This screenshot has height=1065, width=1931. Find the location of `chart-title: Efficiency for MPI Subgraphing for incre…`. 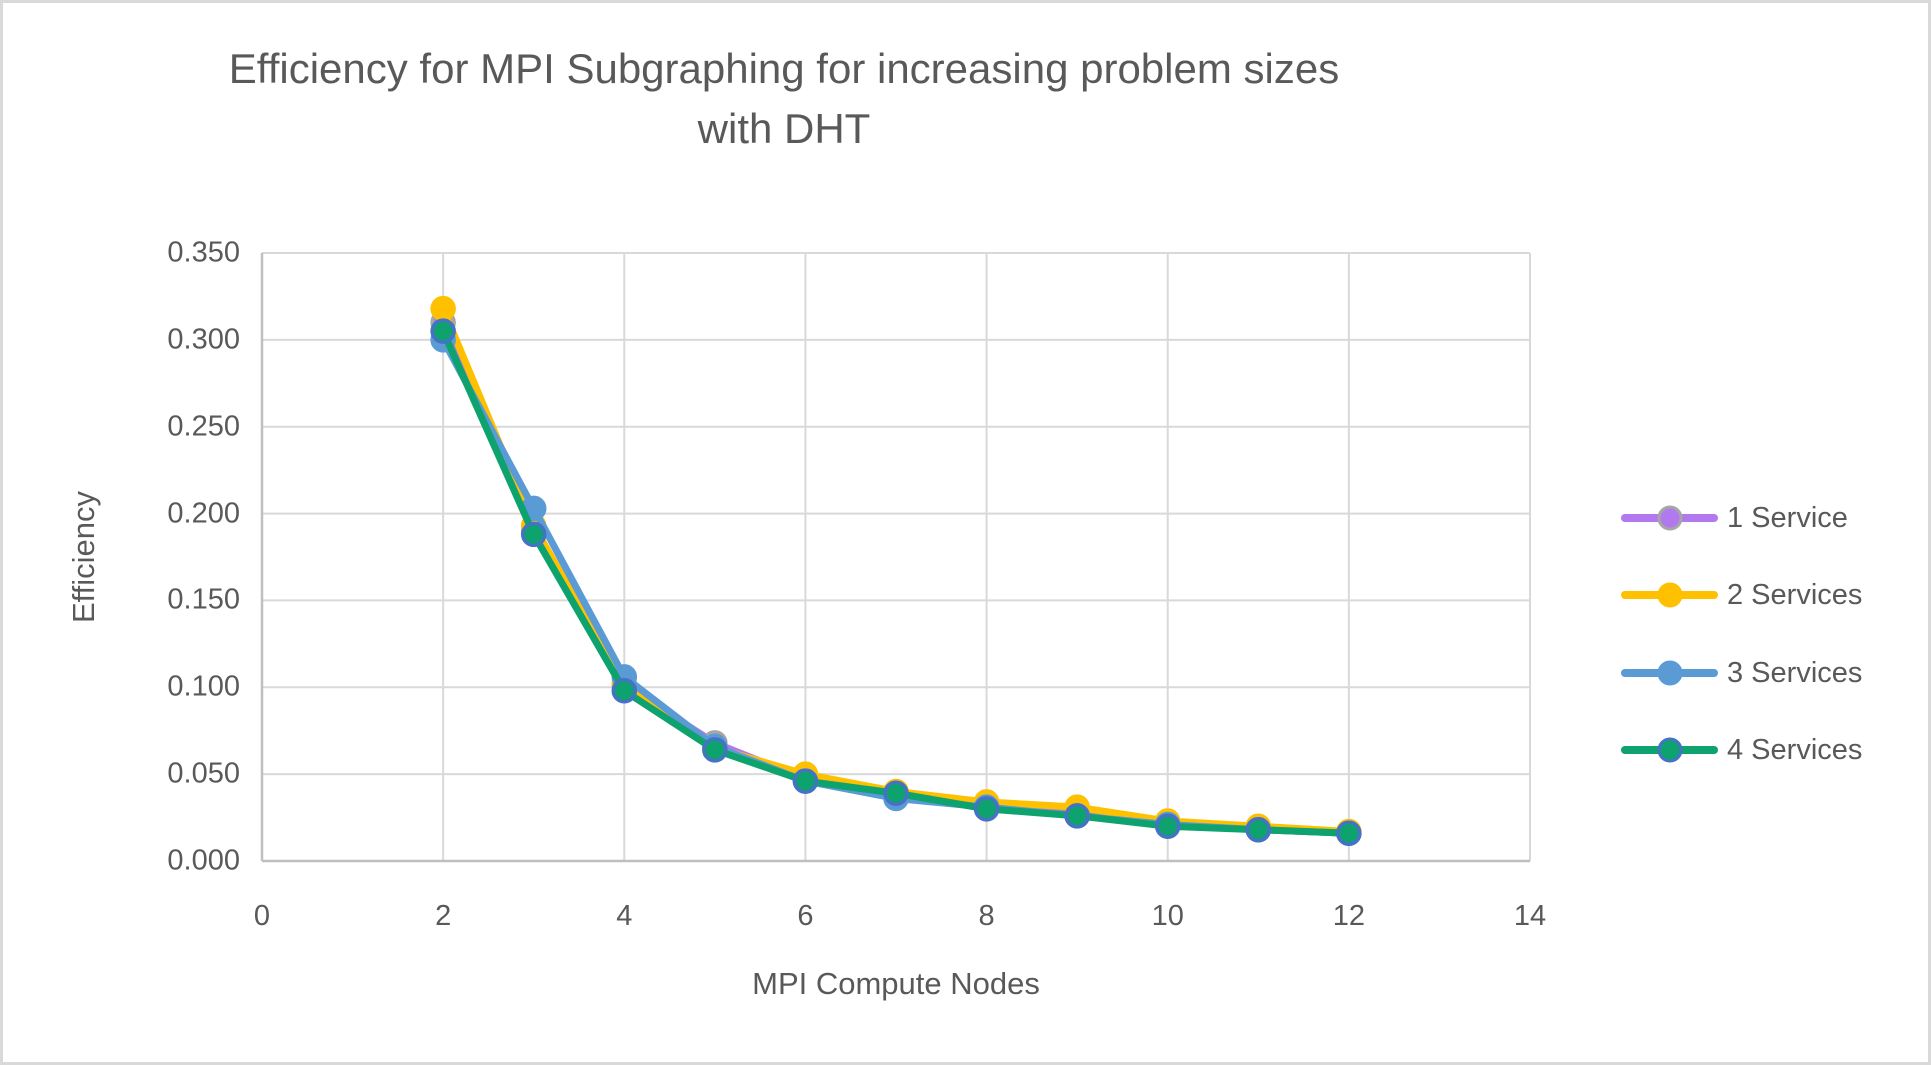

chart-title: Efficiency for MPI Subgraphing for incre… is located at coordinates (784, 98).